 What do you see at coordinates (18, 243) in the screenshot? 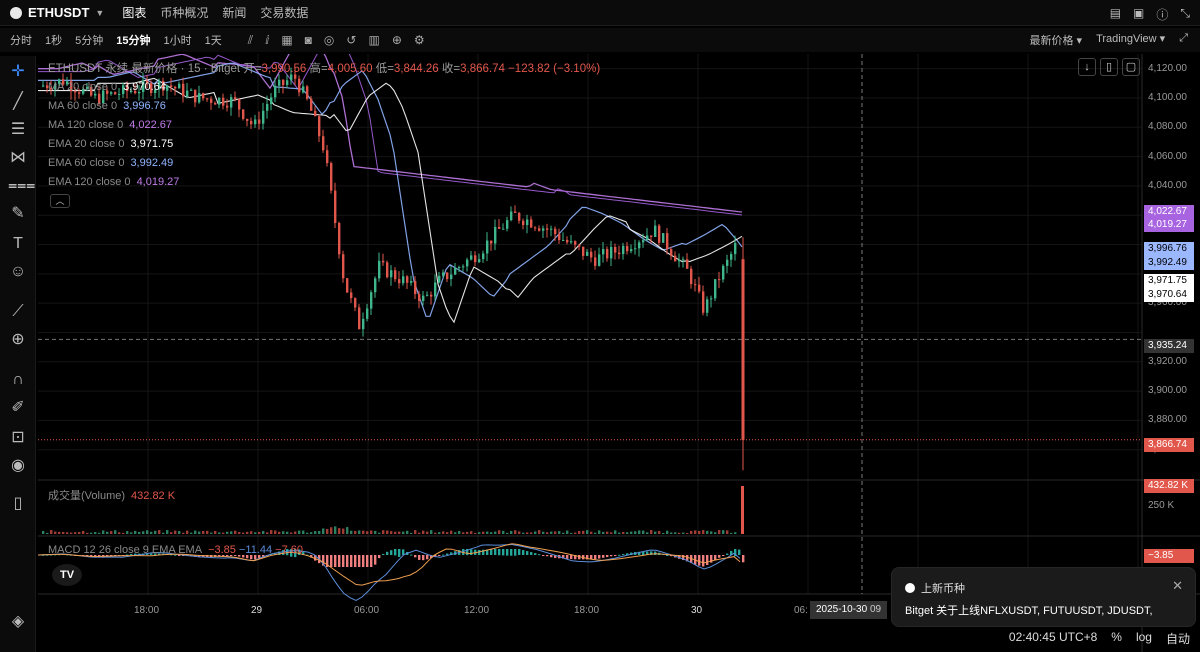
I see `text-icon: T` at bounding box center [18, 243].